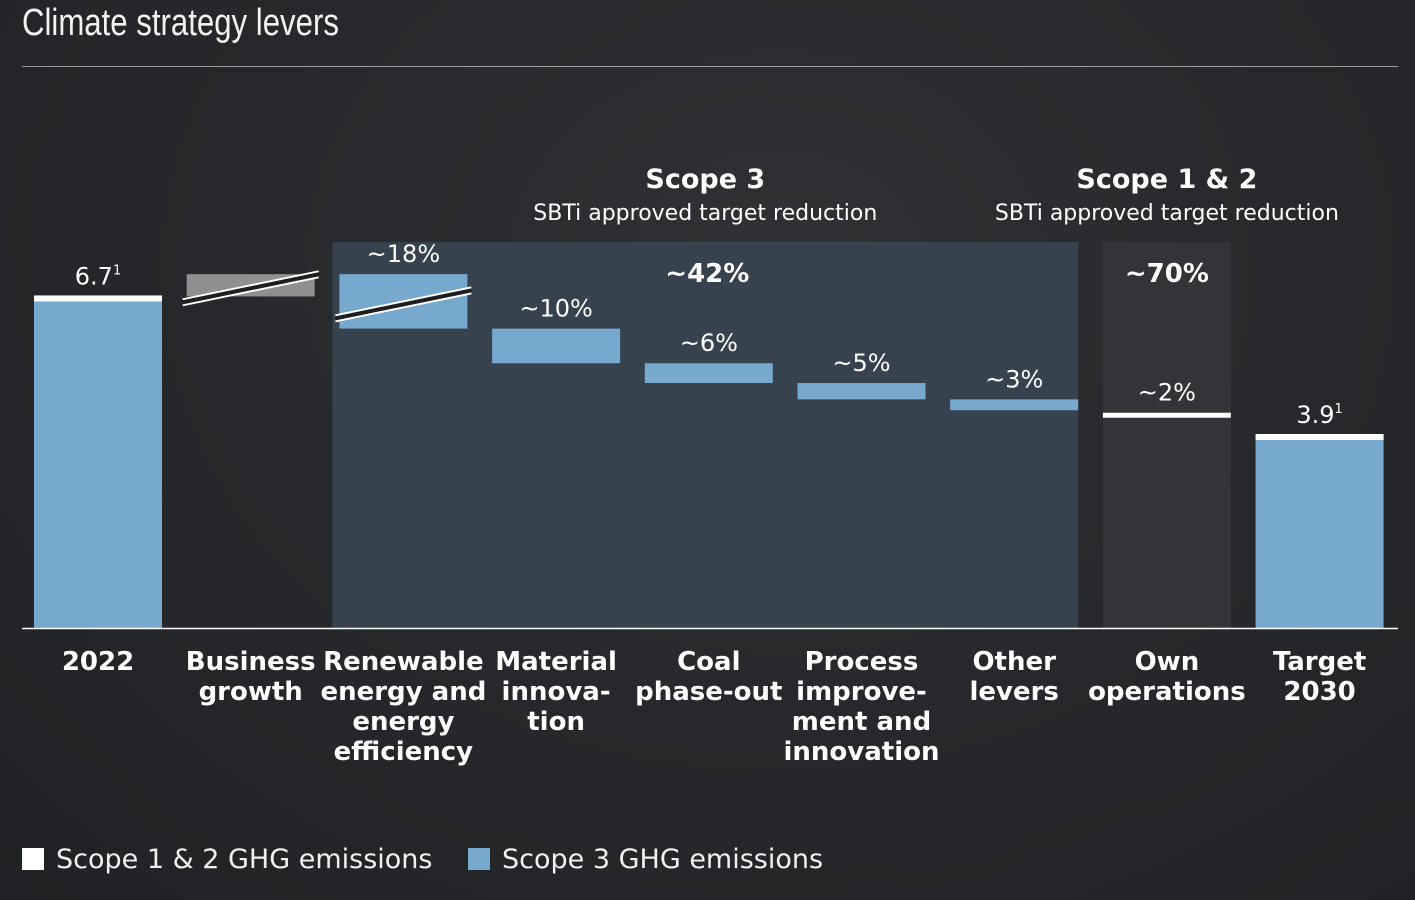 The image size is (1415, 900). I want to click on category-label-7-line-0: Own, so click(1167, 662).